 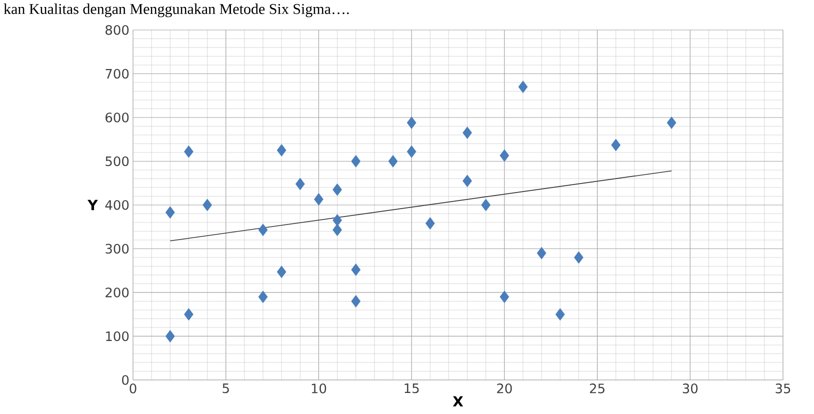 What do you see at coordinates (458, 401) in the screenshot?
I see `x-axis-title: X` at bounding box center [458, 401].